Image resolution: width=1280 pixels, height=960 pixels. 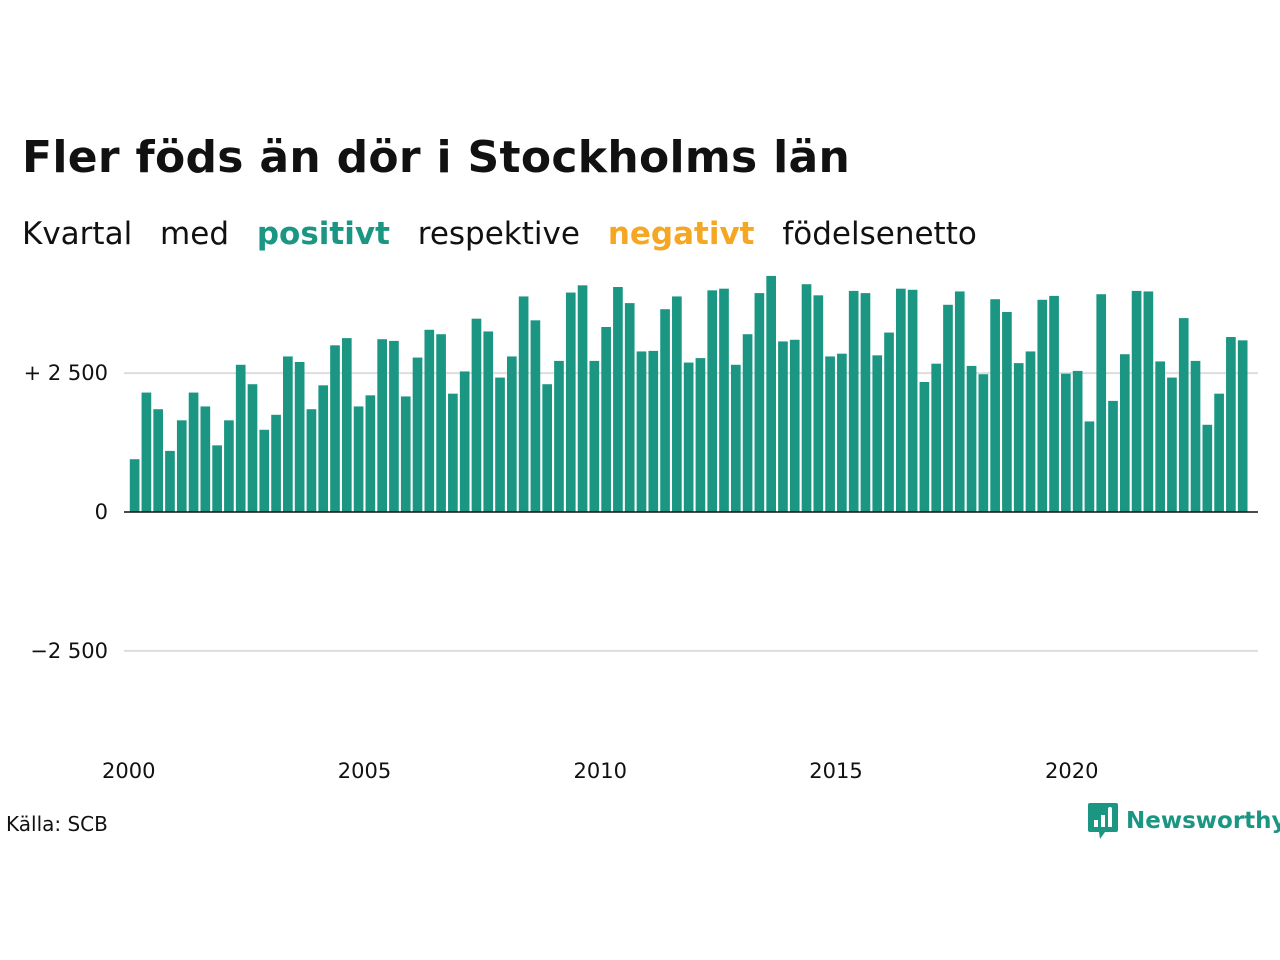 I want to click on newsworthy-logo-icon, so click(x=1103, y=821).